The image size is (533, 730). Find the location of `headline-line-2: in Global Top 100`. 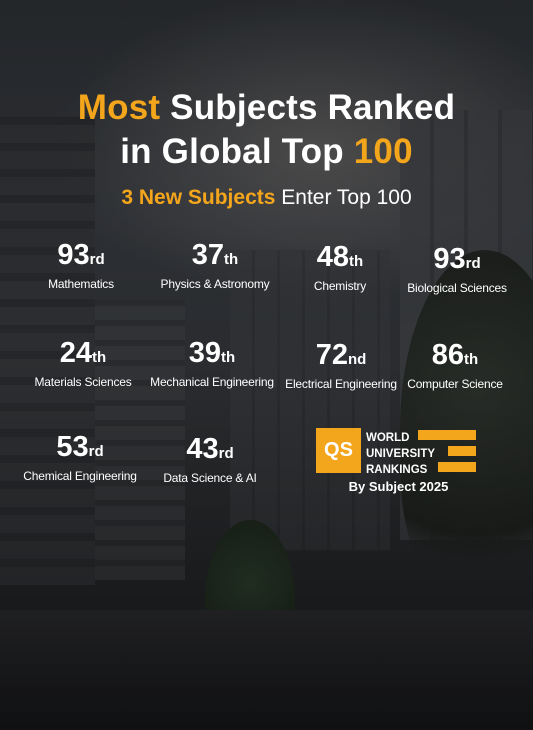

headline-line-2: in Global Top 100 is located at coordinates (266, 152).